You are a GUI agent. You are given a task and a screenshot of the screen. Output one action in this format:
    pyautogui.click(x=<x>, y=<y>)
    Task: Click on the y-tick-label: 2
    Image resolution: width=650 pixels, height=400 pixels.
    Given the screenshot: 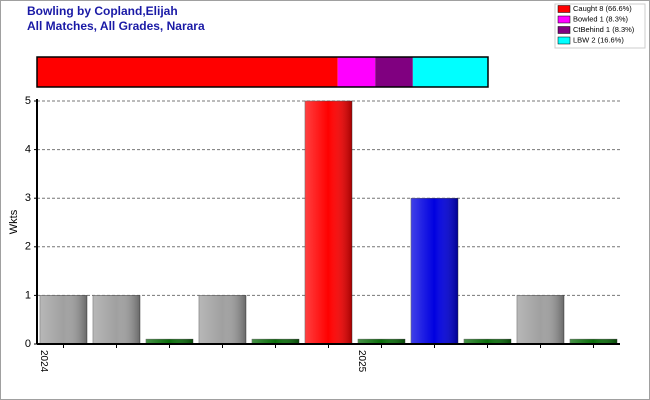 What is the action you would take?
    pyautogui.click(x=28, y=247)
    